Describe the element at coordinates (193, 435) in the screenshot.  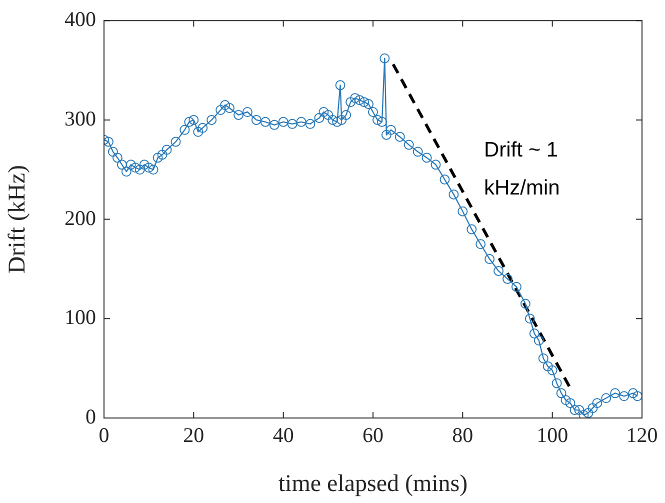
I see `x-tick-label: 20` at that location.